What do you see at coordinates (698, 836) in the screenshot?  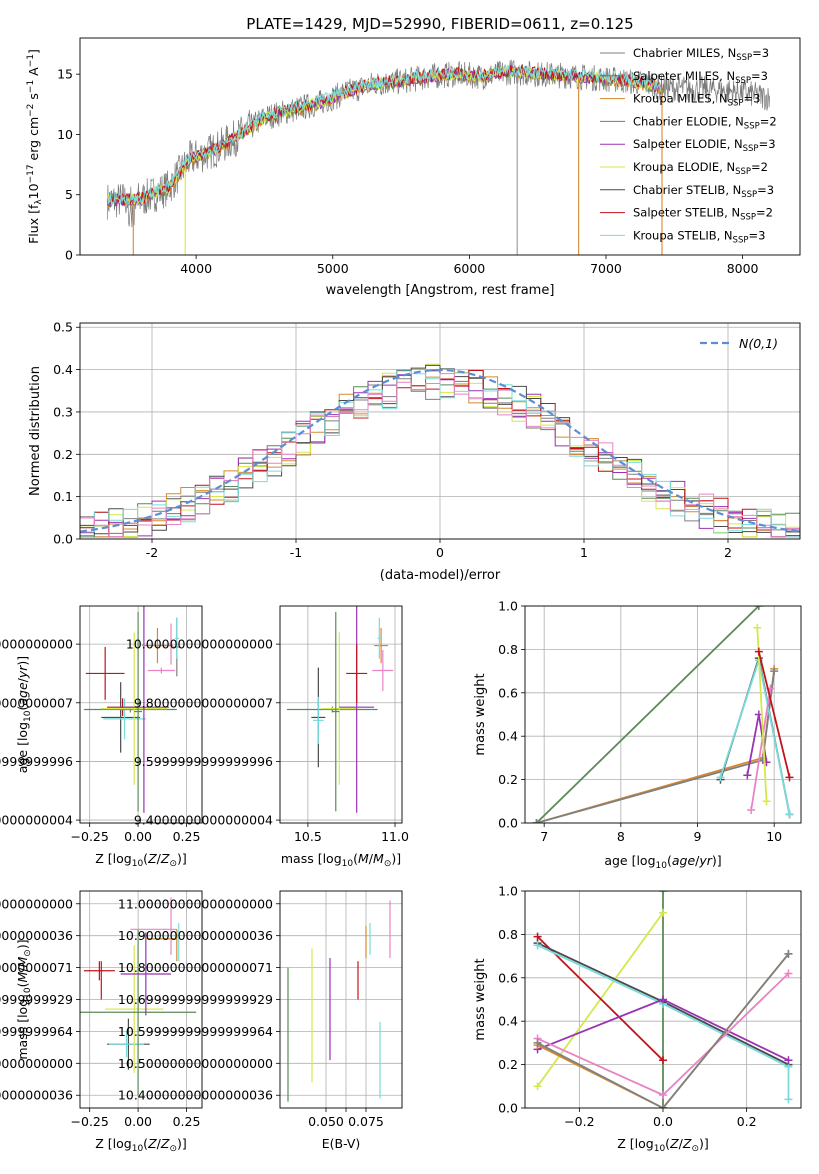 I see `x-tick-label: 9` at bounding box center [698, 836].